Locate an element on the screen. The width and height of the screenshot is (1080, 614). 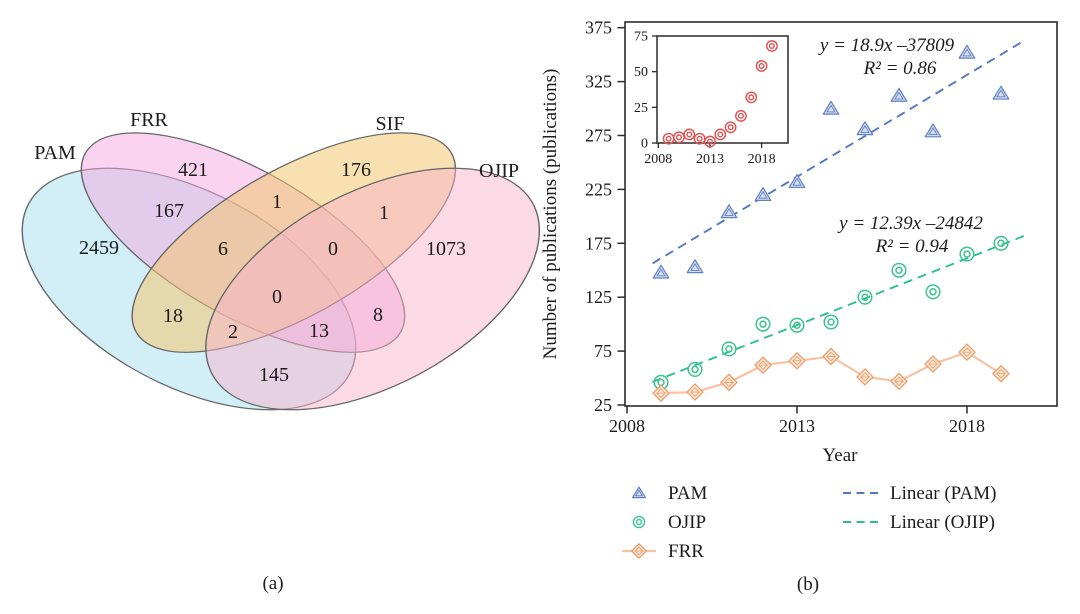
venn-count-pam-only: 2459 is located at coordinates (99, 248).